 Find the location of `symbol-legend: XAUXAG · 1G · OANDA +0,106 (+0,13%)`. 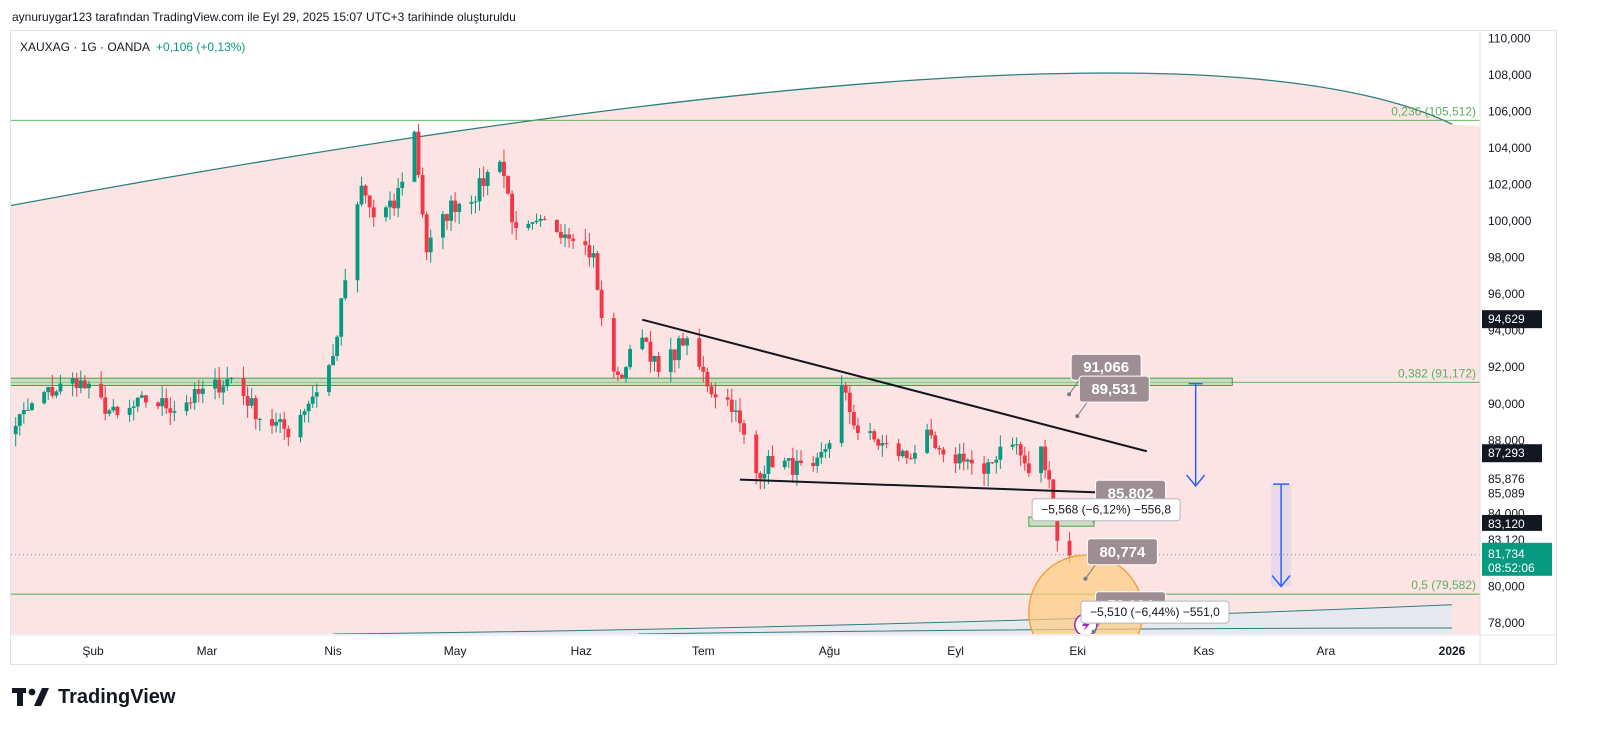

symbol-legend: XAUXAG · 1G · OANDA +0,106 (+0,13%) is located at coordinates (132, 47).